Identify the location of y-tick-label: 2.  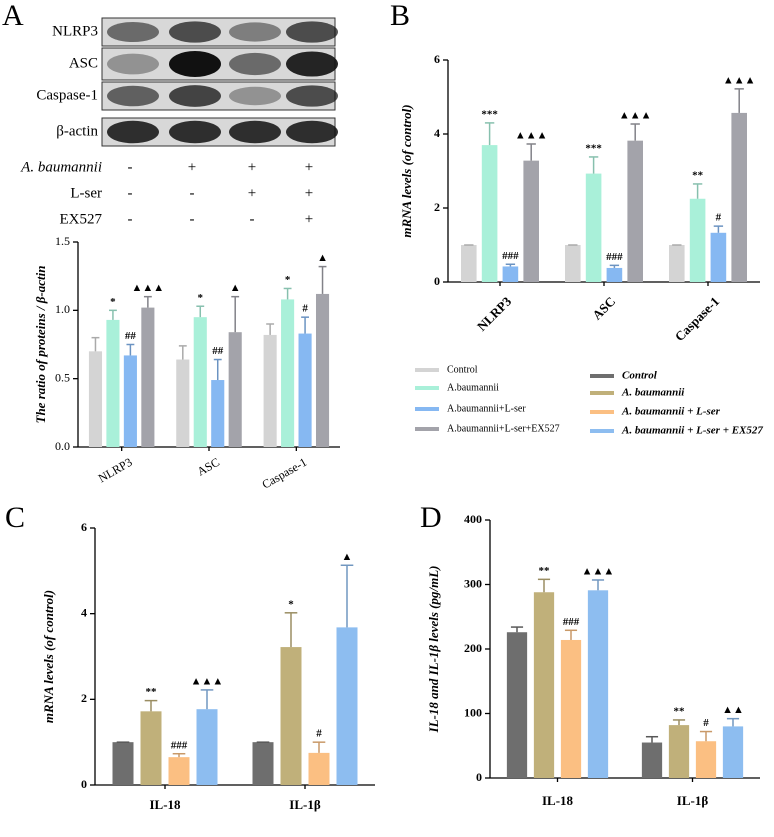
(84, 698).